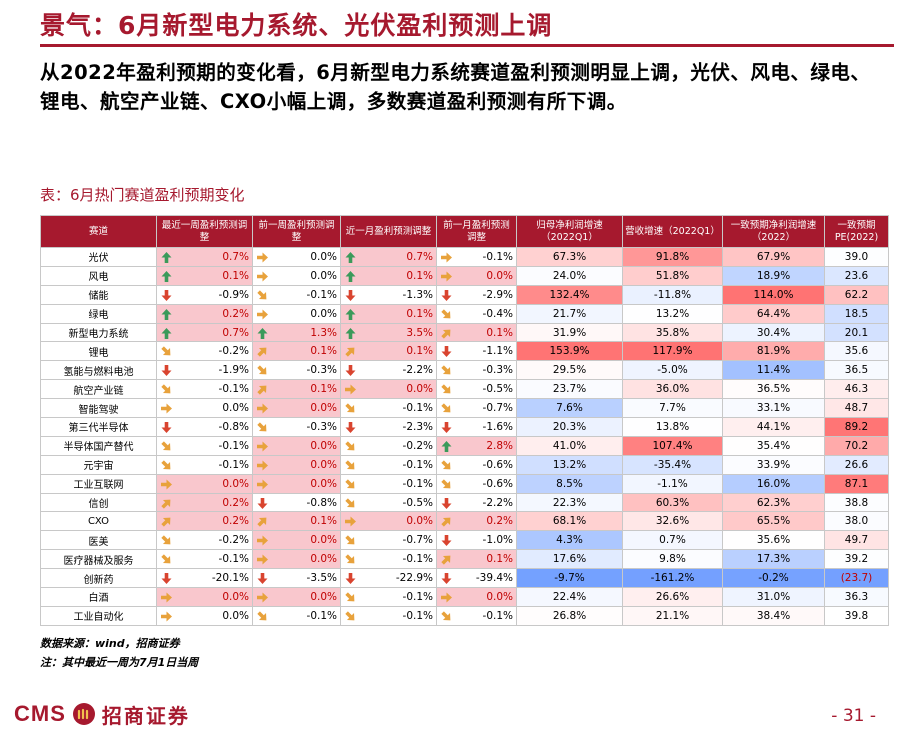  What do you see at coordinates (464, 540) in the screenshot?
I see `table-row: 医美 -0.2% 0.0% -0.7% -1.0% 4.3% 0.7% 35.6% 49.7` at bounding box center [464, 540].